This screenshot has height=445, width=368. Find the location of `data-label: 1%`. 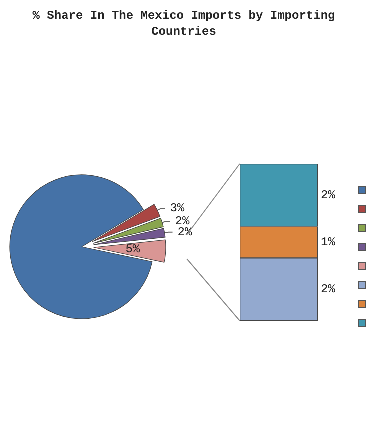

data-label: 1% is located at coordinates (328, 243).